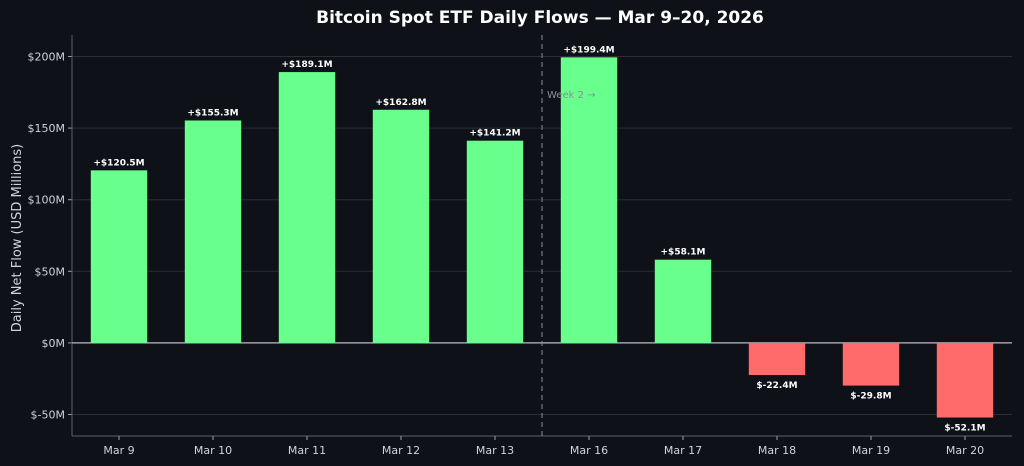  I want to click on y-tick-label: $200M, so click(47, 56).